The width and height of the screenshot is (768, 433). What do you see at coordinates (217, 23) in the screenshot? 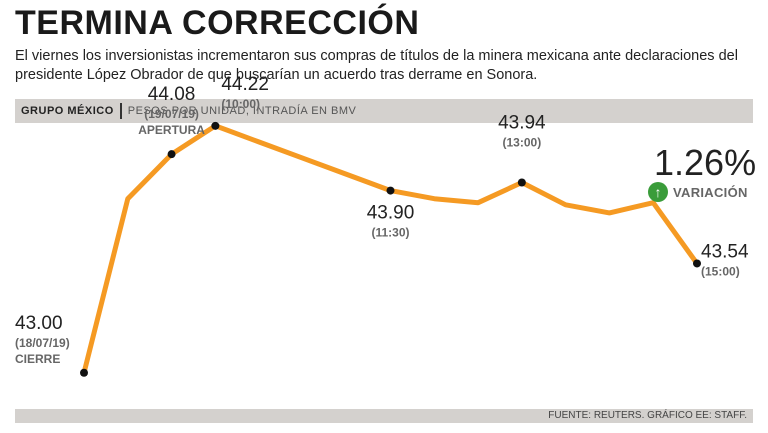
I see `chart-title: TERMINA CORRECCIÓN` at bounding box center [217, 23].